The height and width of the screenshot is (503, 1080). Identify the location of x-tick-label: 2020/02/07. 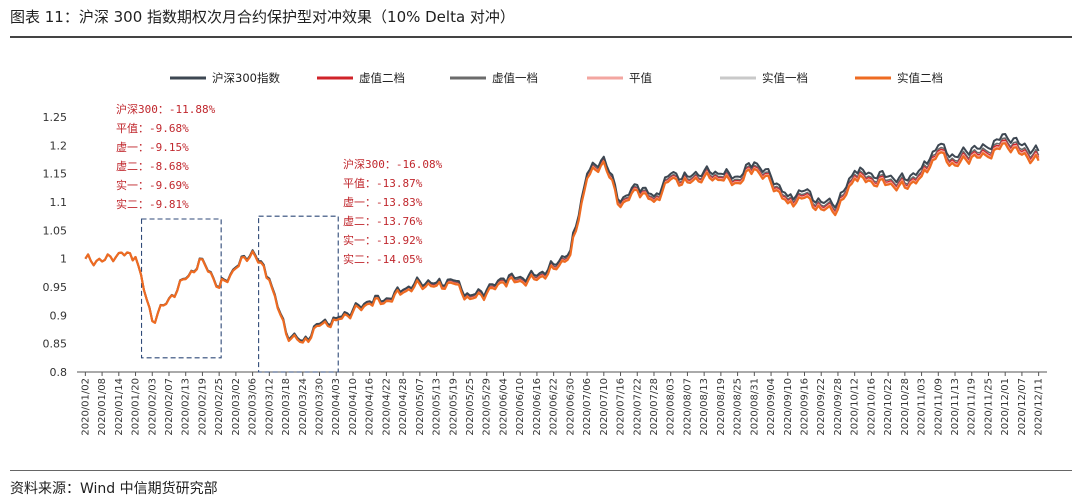
(169, 407).